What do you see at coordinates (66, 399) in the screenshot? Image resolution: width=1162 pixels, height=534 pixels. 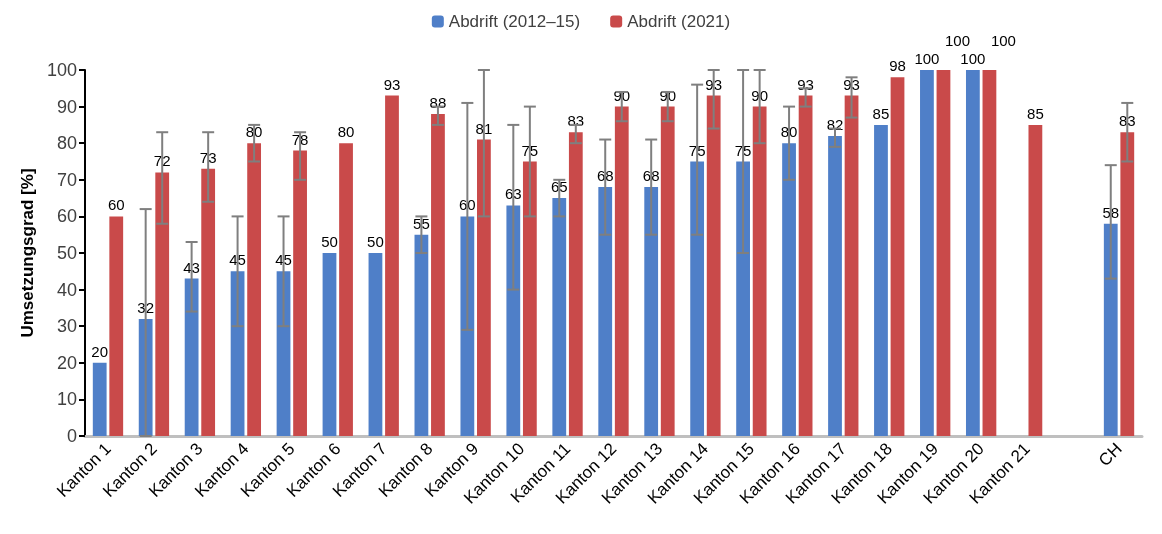 I see `y-tick-label: 10` at bounding box center [66, 399].